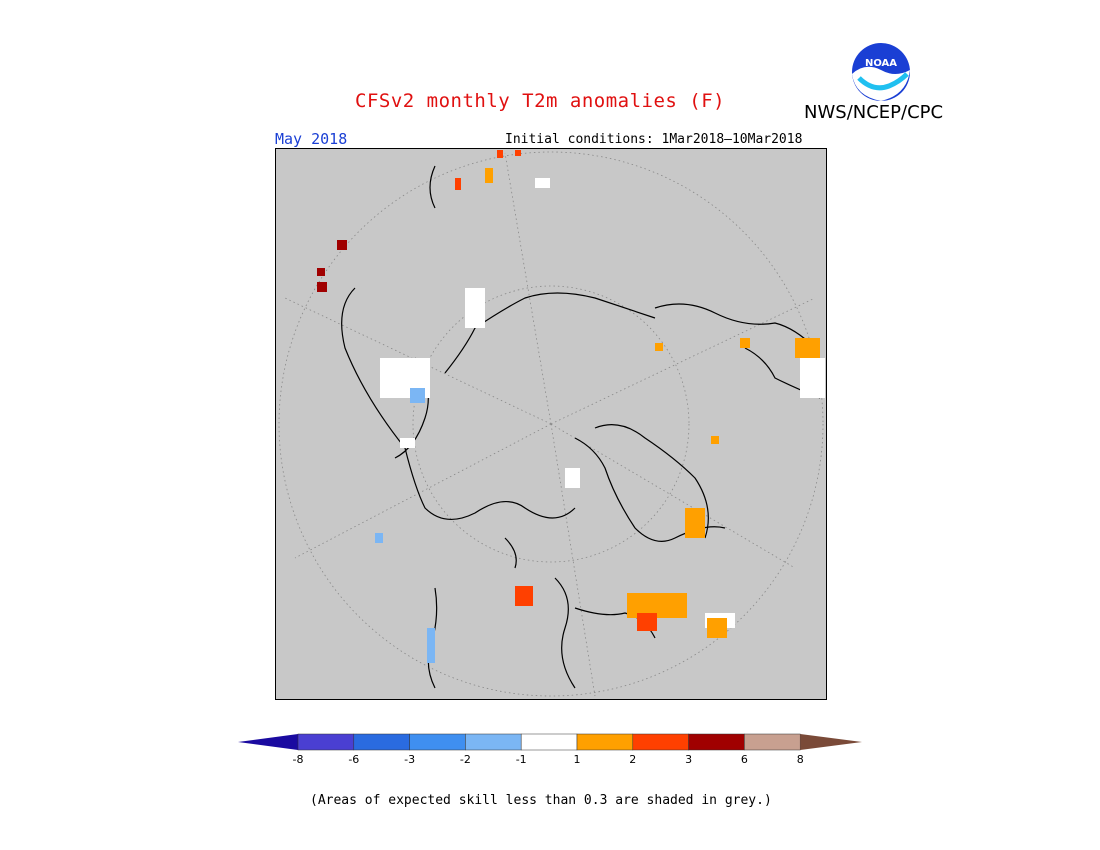 The width and height of the screenshot is (1100, 850). What do you see at coordinates (268, 742) in the screenshot?
I see `colorbar-left-arrow` at bounding box center [268, 742].